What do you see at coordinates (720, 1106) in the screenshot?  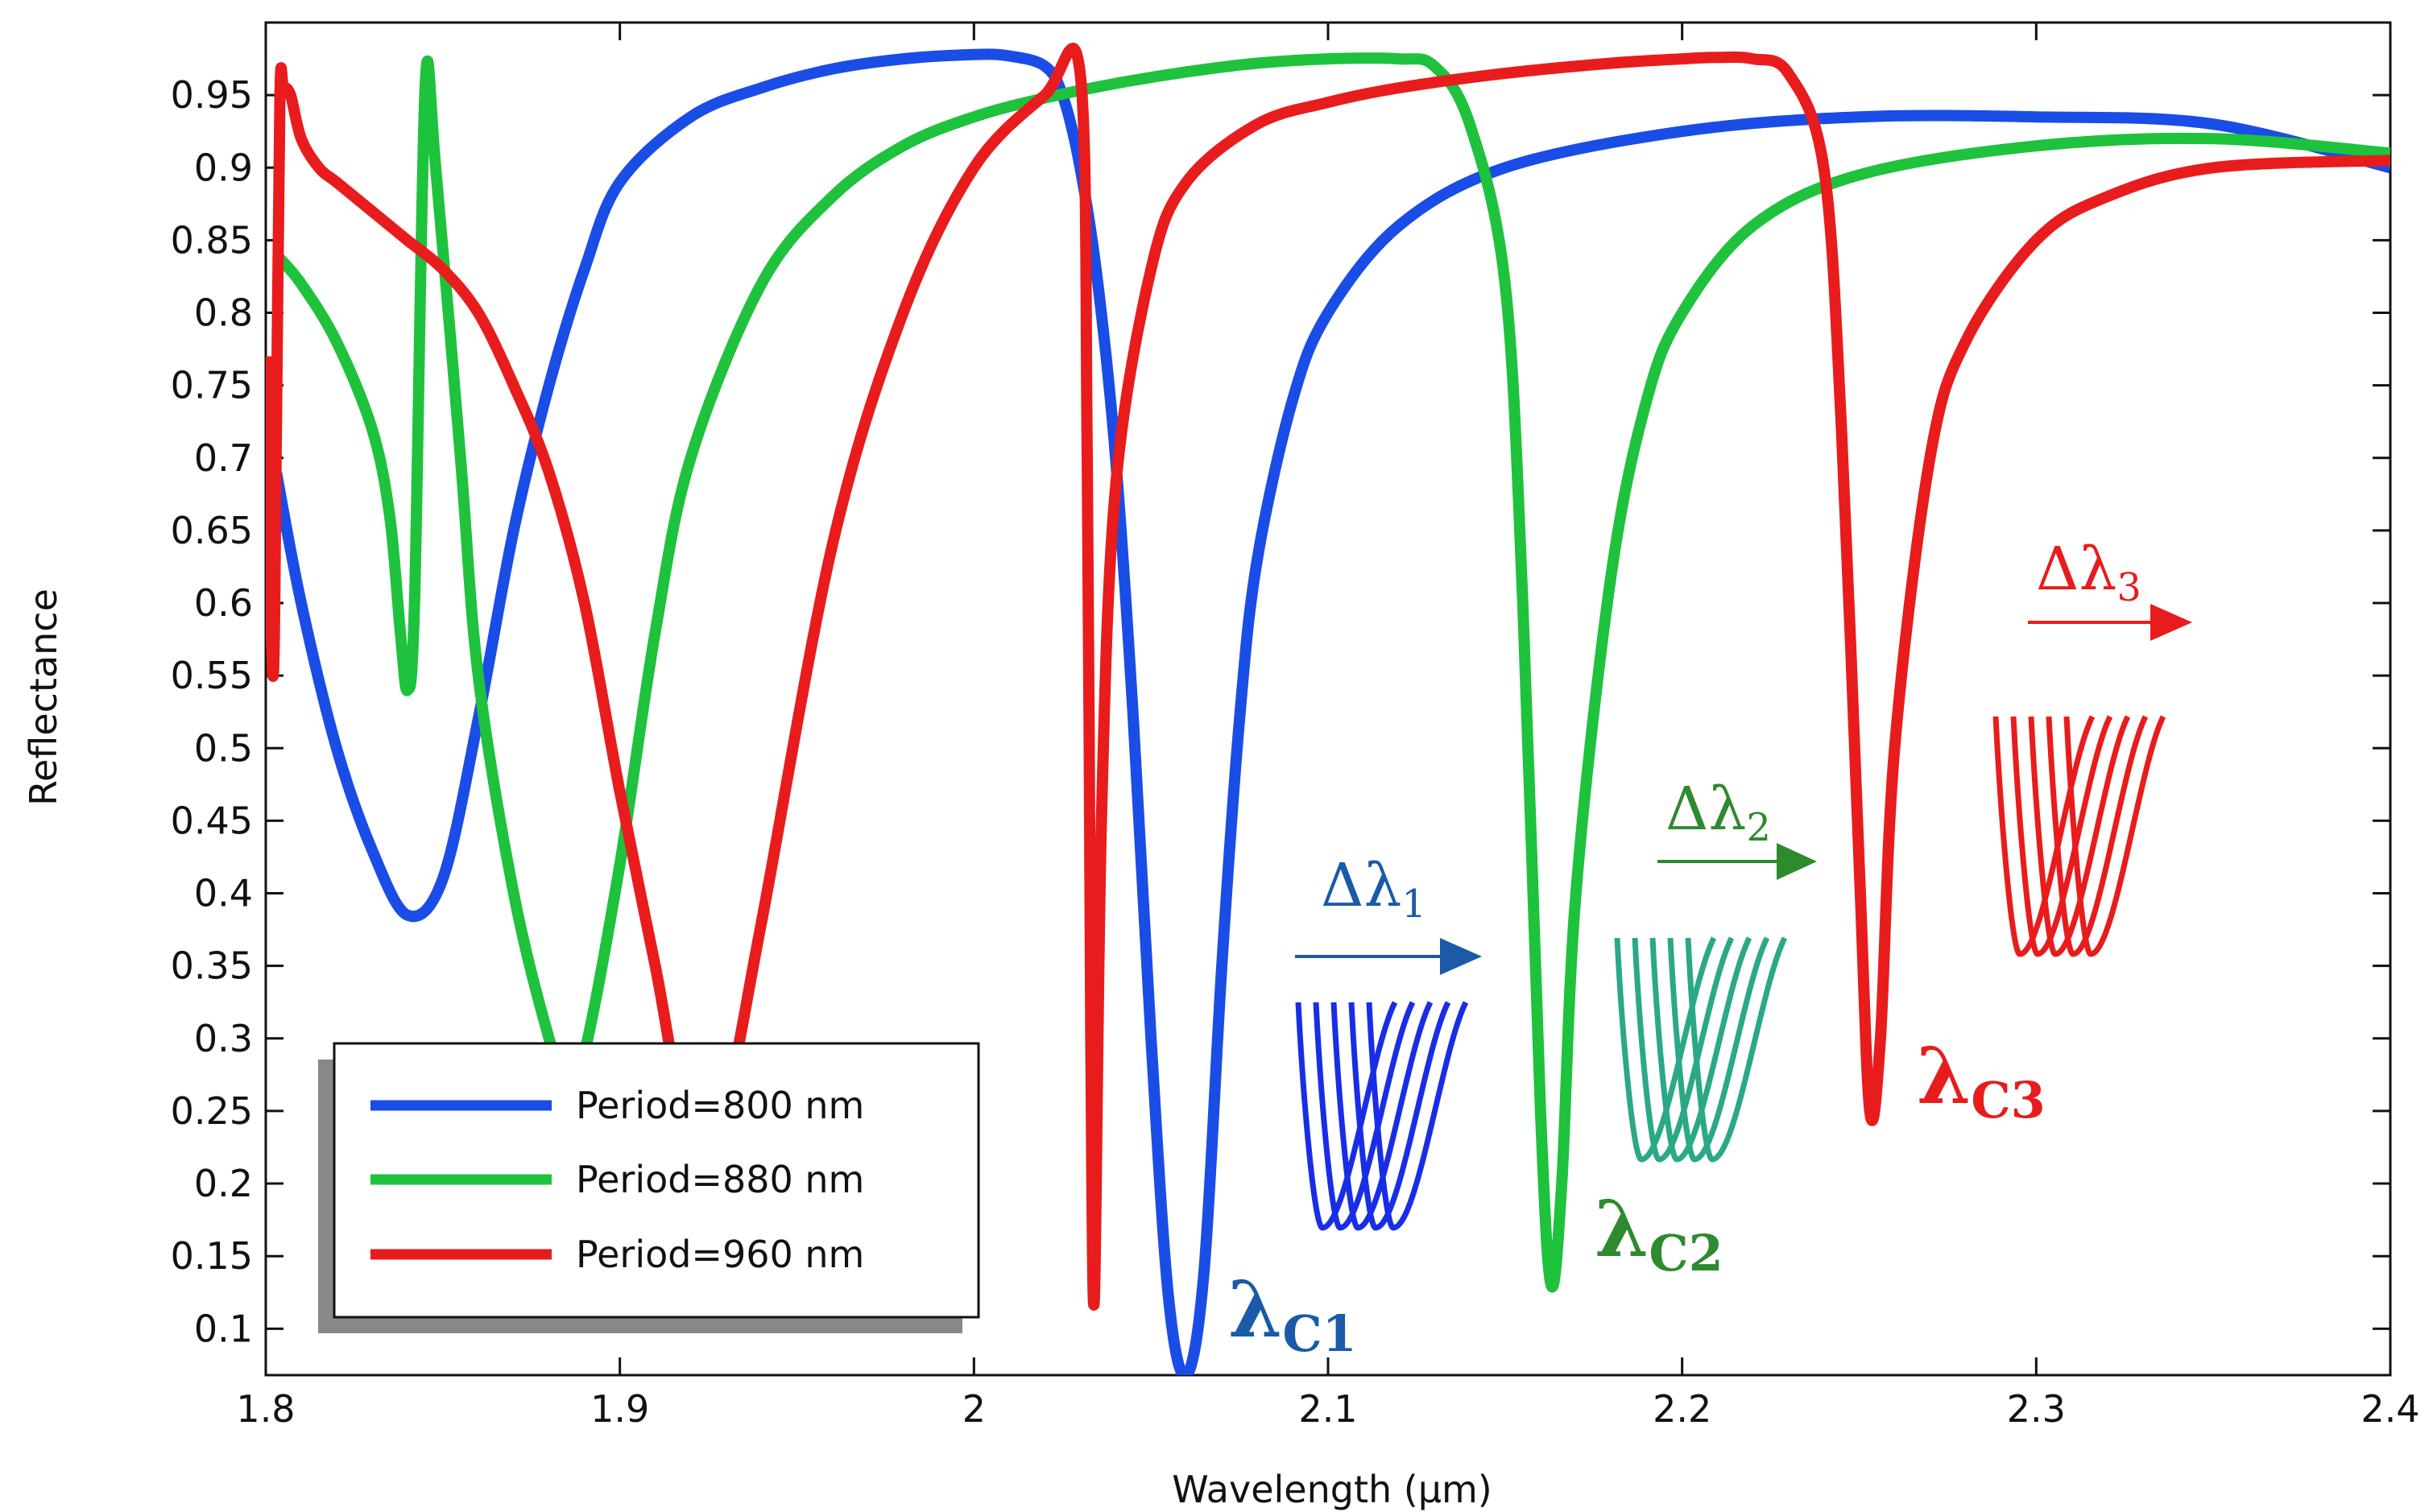 I see `legend-label-800: Period=800 nm` at bounding box center [720, 1106].